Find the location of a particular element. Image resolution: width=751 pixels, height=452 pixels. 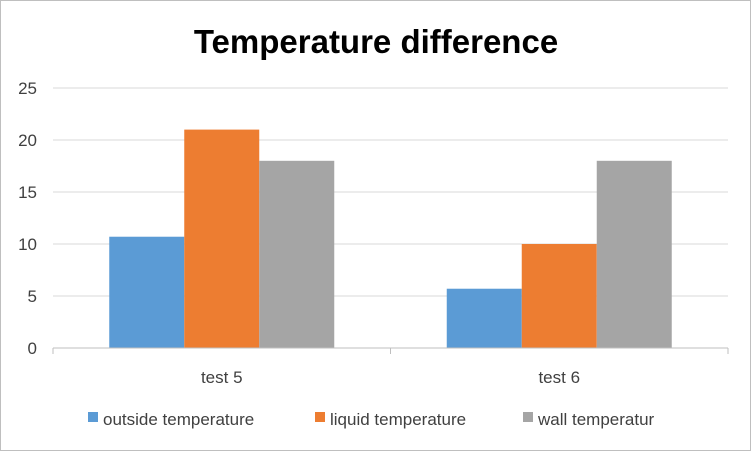

y-tick-label: 25 is located at coordinates (27, 88).